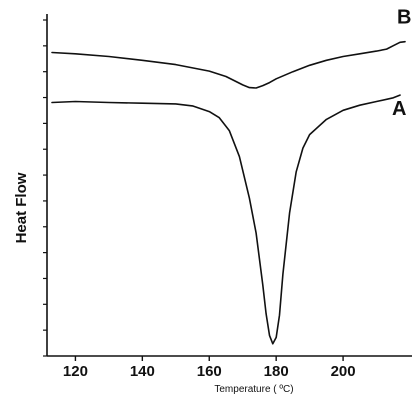 This screenshot has height=396, width=418. I want to click on y-axis-label: Heat Flow, so click(21, 207).